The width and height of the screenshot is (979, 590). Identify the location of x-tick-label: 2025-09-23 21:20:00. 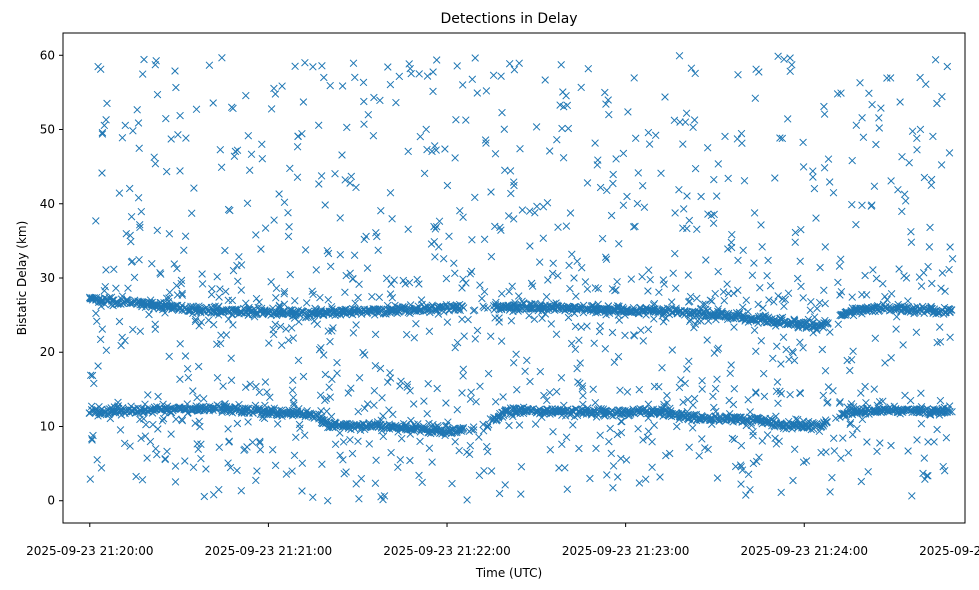
(89, 551).